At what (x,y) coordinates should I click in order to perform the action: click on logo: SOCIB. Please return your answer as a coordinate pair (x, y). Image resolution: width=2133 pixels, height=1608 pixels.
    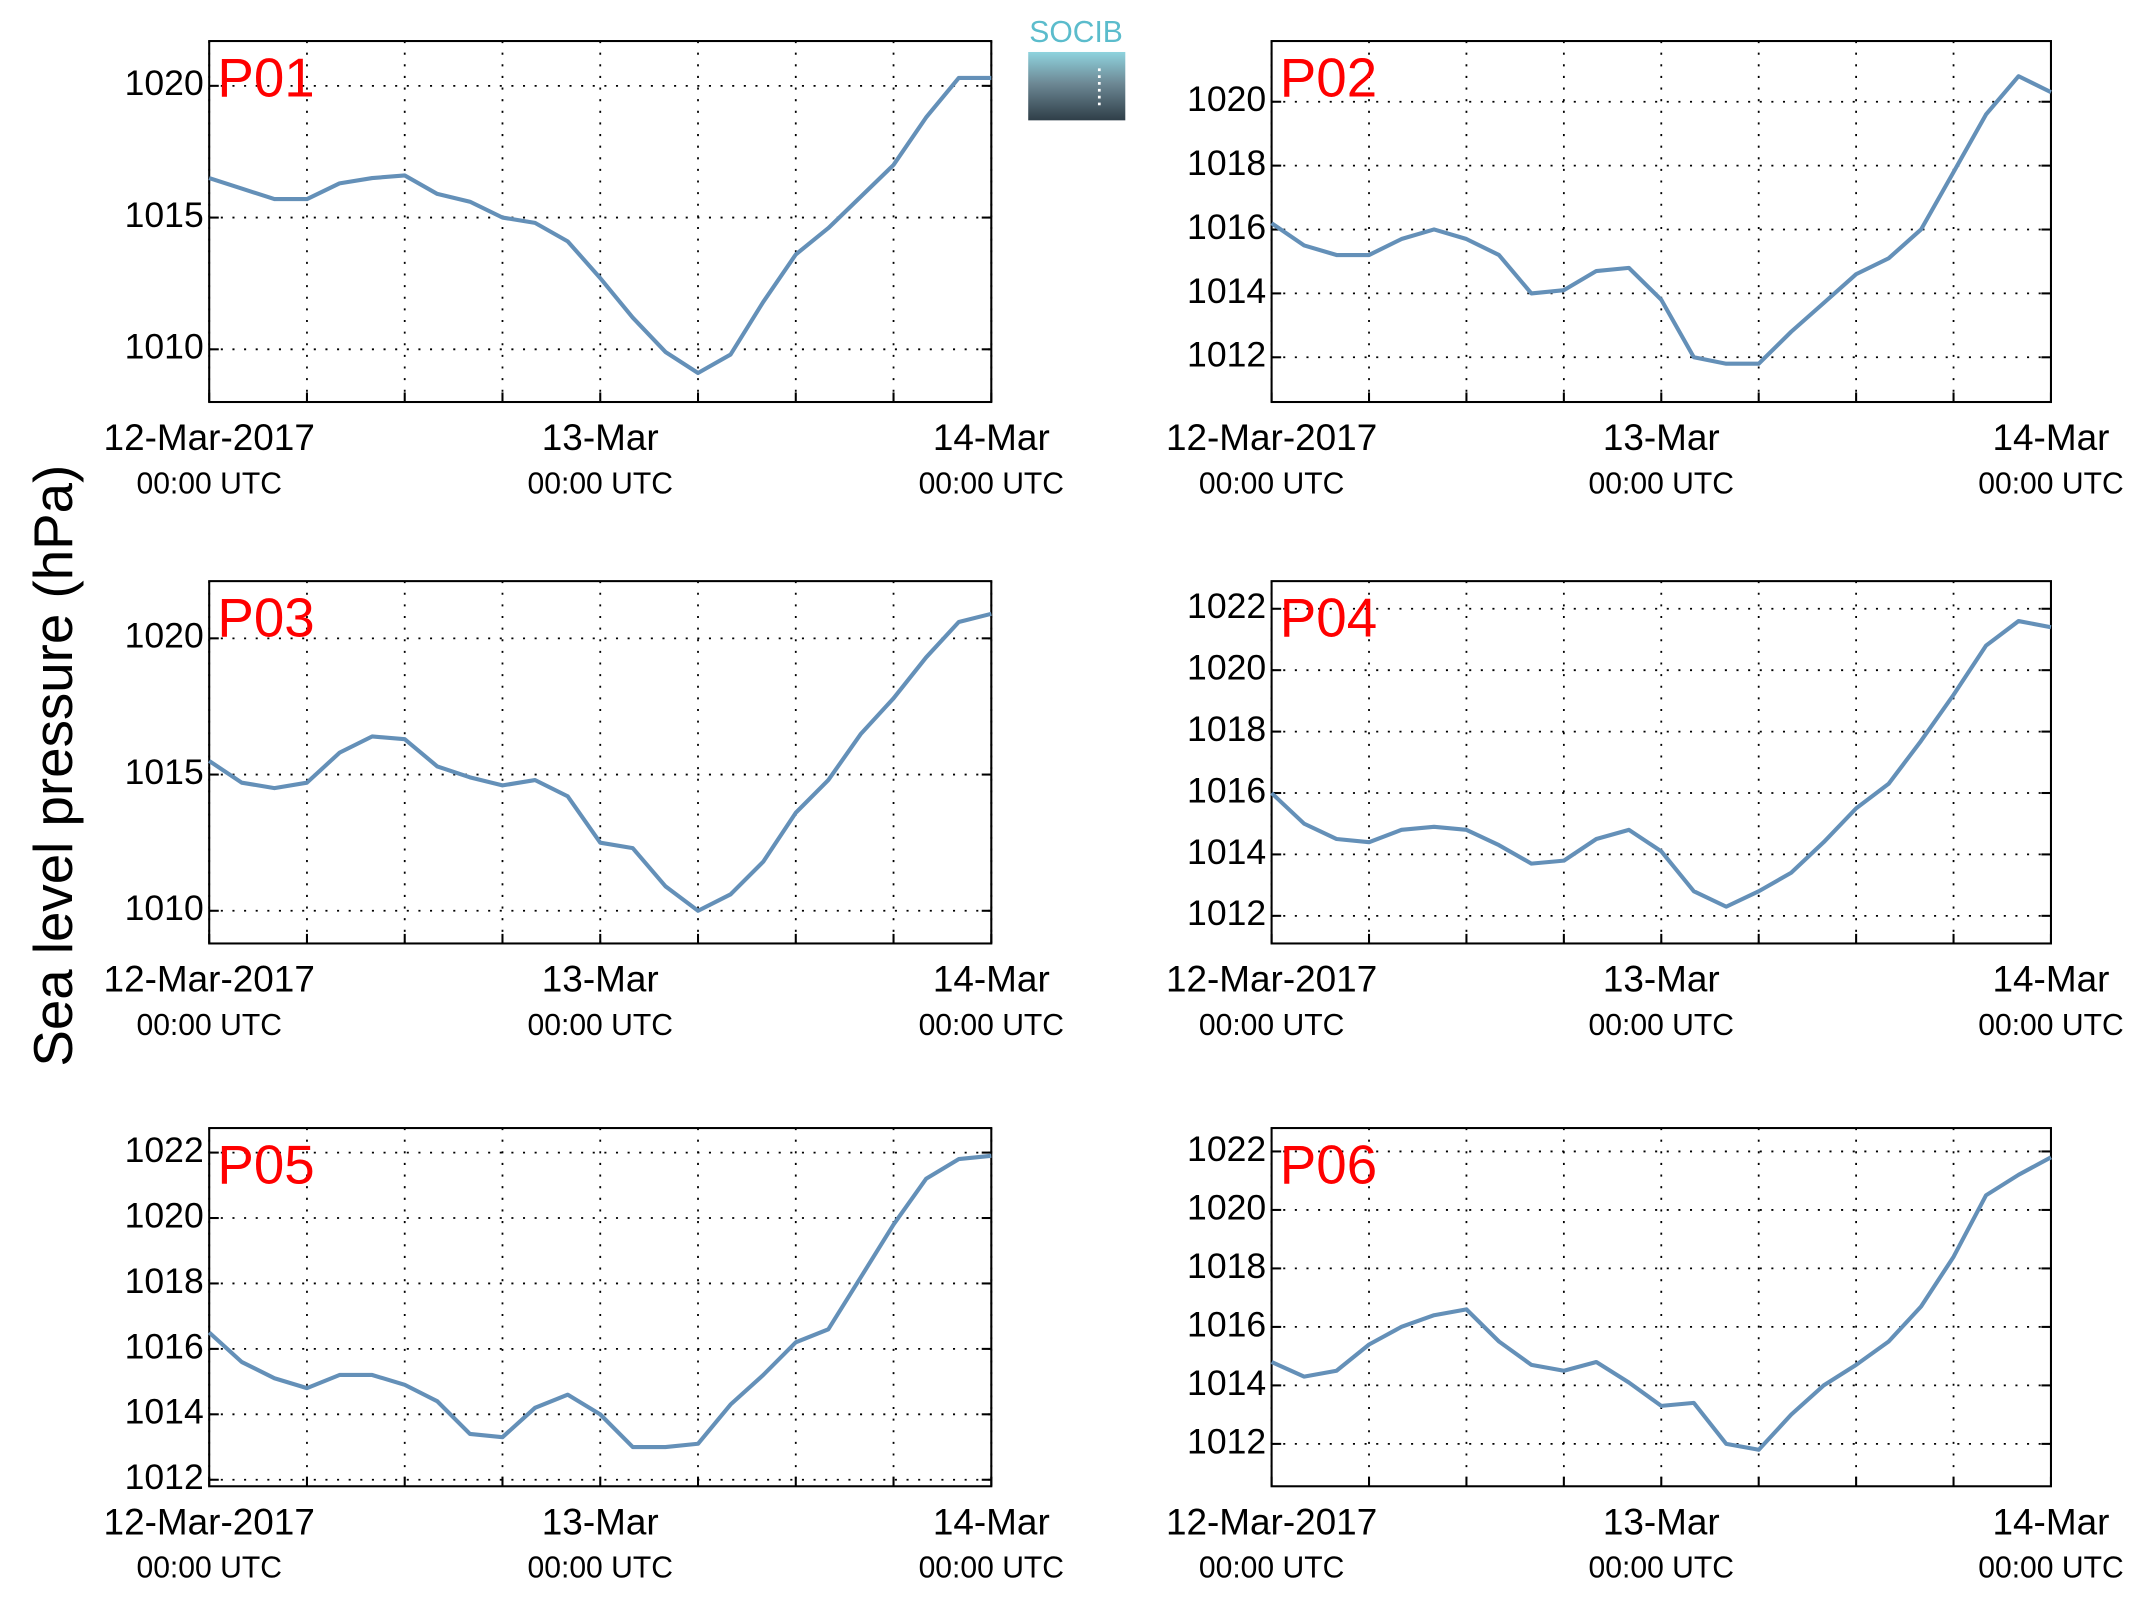
    Looking at the image, I should click on (1077, 68).